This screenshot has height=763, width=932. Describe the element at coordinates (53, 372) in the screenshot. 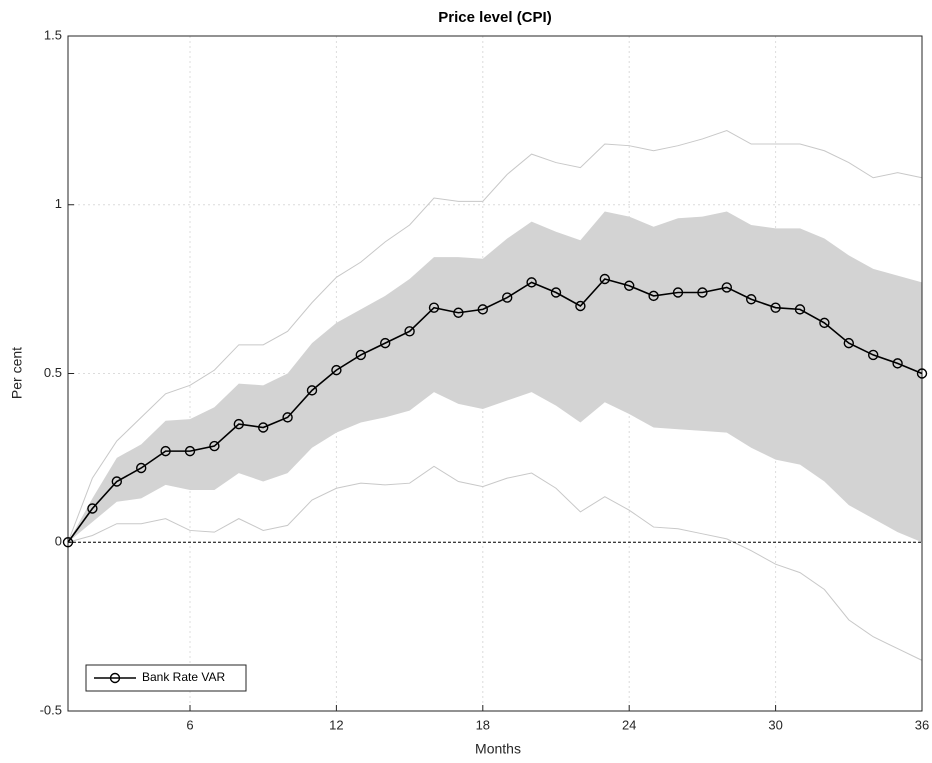

I see `y-tick-label: 0.5` at that location.